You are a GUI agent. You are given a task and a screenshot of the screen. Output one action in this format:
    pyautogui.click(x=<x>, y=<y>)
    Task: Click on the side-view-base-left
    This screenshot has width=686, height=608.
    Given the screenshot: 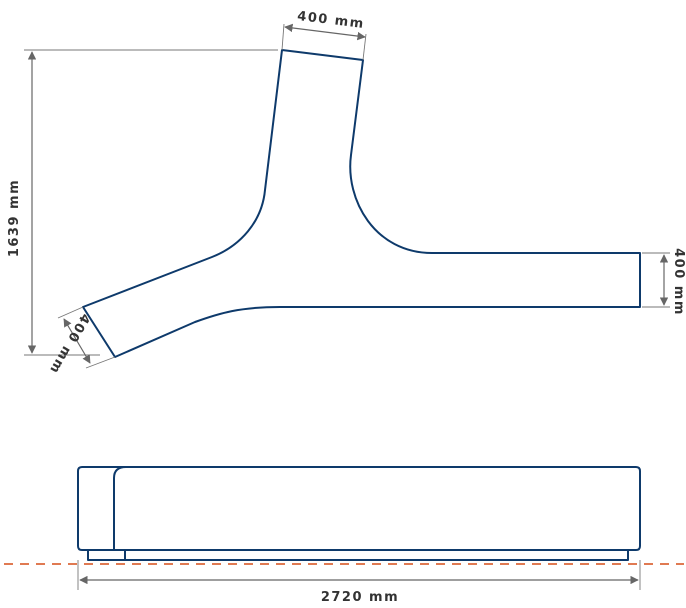 What is the action you would take?
    pyautogui.click(x=106, y=555)
    